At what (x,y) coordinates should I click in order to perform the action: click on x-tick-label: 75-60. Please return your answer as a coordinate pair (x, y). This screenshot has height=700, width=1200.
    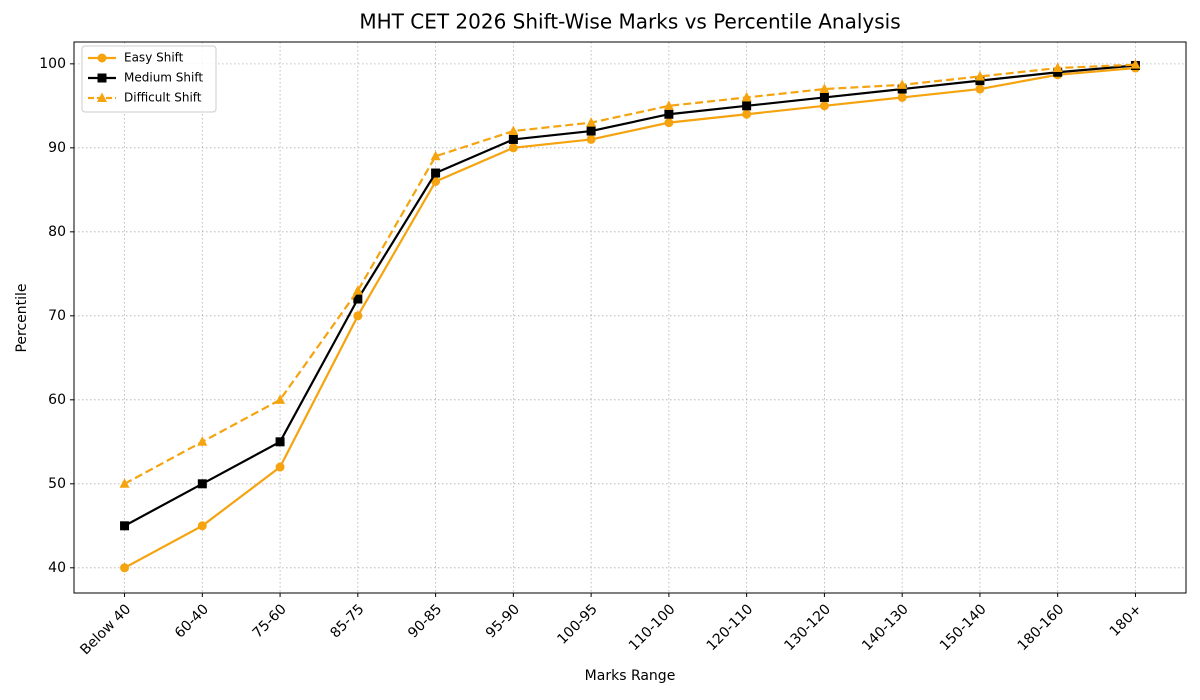
    Looking at the image, I should click on (270, 621).